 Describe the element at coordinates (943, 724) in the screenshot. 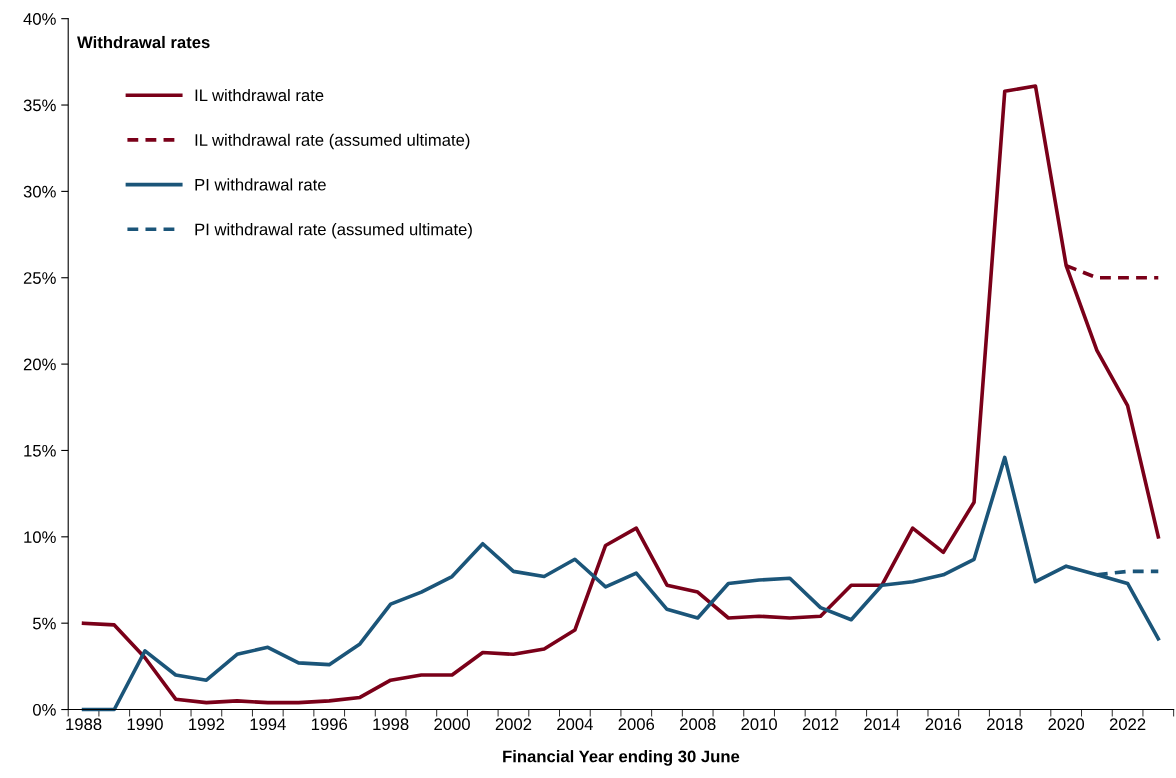

I see `x-tick-label: 2016` at that location.